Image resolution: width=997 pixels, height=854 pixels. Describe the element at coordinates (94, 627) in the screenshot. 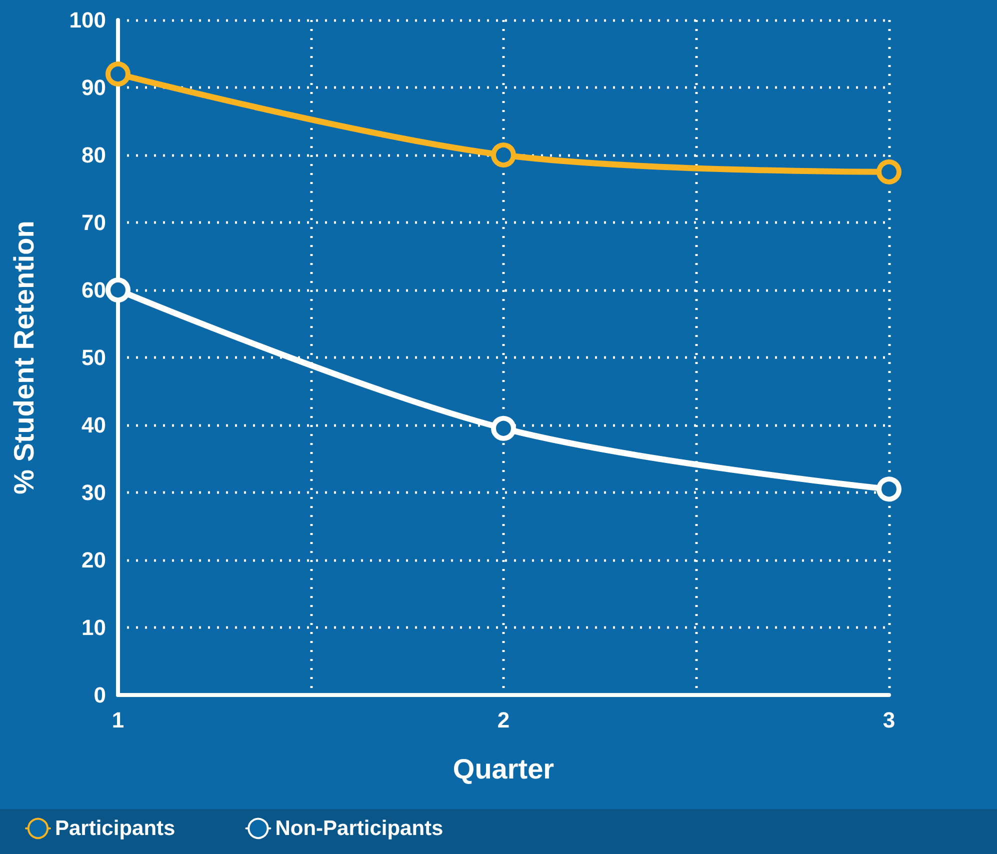

I see `y-tick-label: 10` at that location.